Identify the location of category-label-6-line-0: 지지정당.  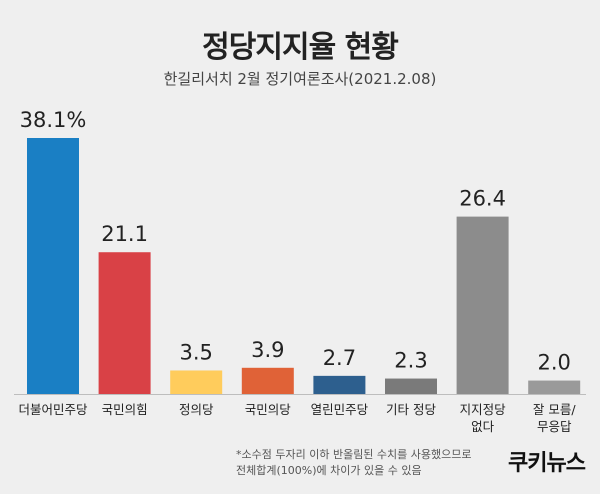
(483, 409).